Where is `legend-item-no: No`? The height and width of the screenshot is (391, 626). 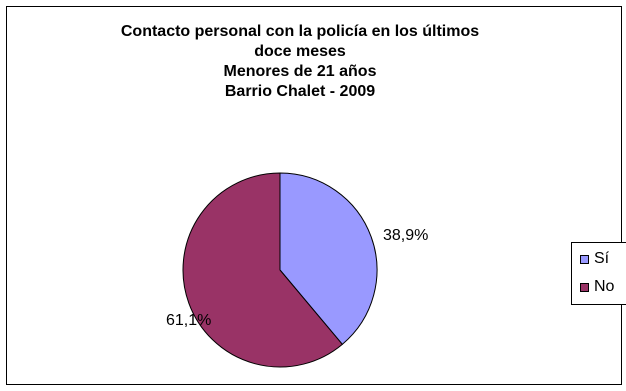
legend-item-no: No is located at coordinates (597, 287).